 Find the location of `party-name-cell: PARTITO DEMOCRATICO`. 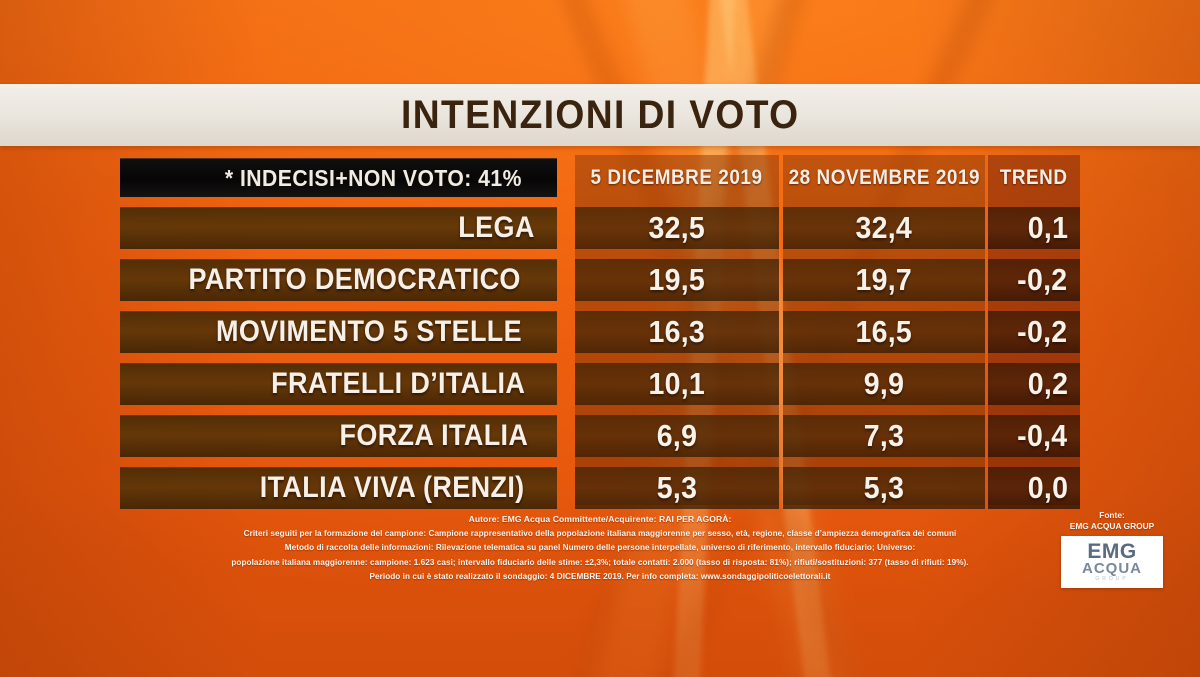

party-name-cell: PARTITO DEMOCRATICO is located at coordinates (338, 280).